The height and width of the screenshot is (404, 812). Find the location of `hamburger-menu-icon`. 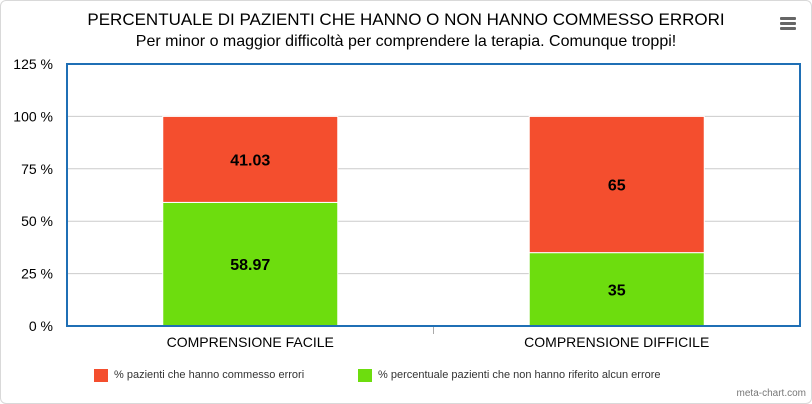

hamburger-menu-icon is located at coordinates (788, 24).